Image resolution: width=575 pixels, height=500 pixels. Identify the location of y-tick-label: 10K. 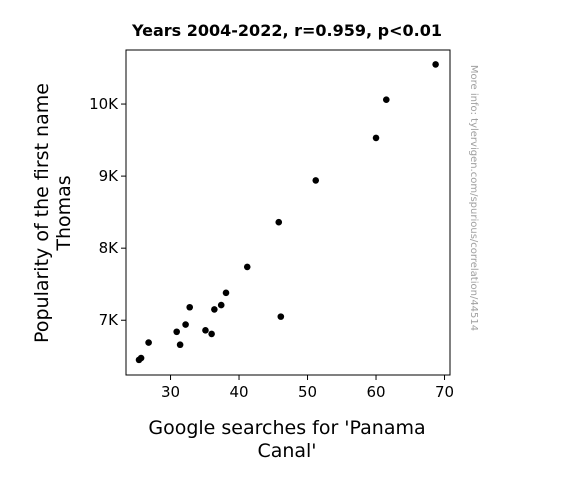
(104, 104).